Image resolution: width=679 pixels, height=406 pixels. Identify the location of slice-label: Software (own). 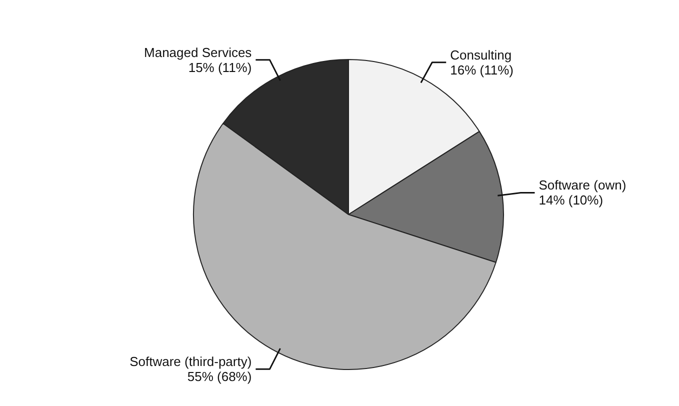
(582, 185).